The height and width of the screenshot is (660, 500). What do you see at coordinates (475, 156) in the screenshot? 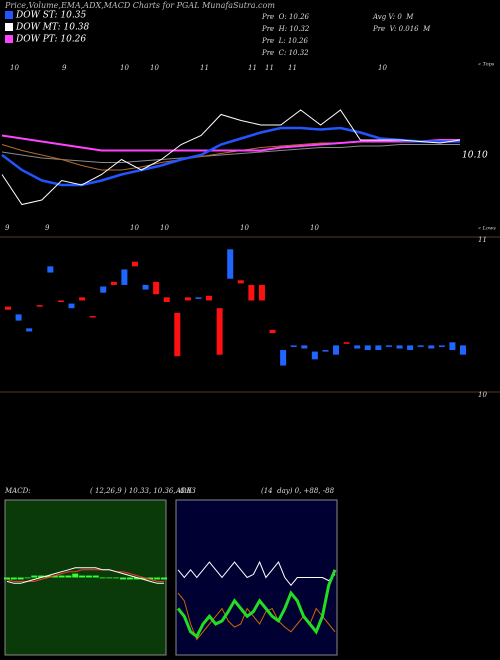
I see `y-tick-label: 10.10` at bounding box center [475, 156].